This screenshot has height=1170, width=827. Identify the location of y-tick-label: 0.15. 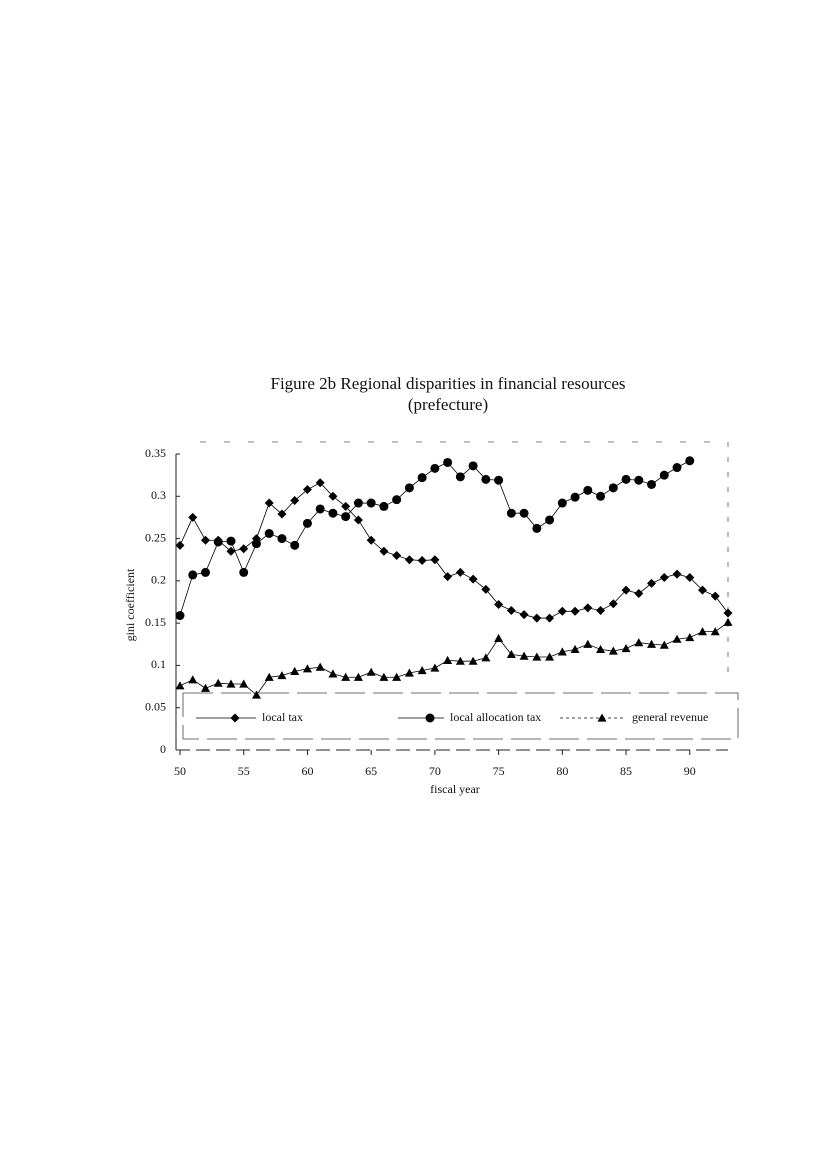
(155, 622).